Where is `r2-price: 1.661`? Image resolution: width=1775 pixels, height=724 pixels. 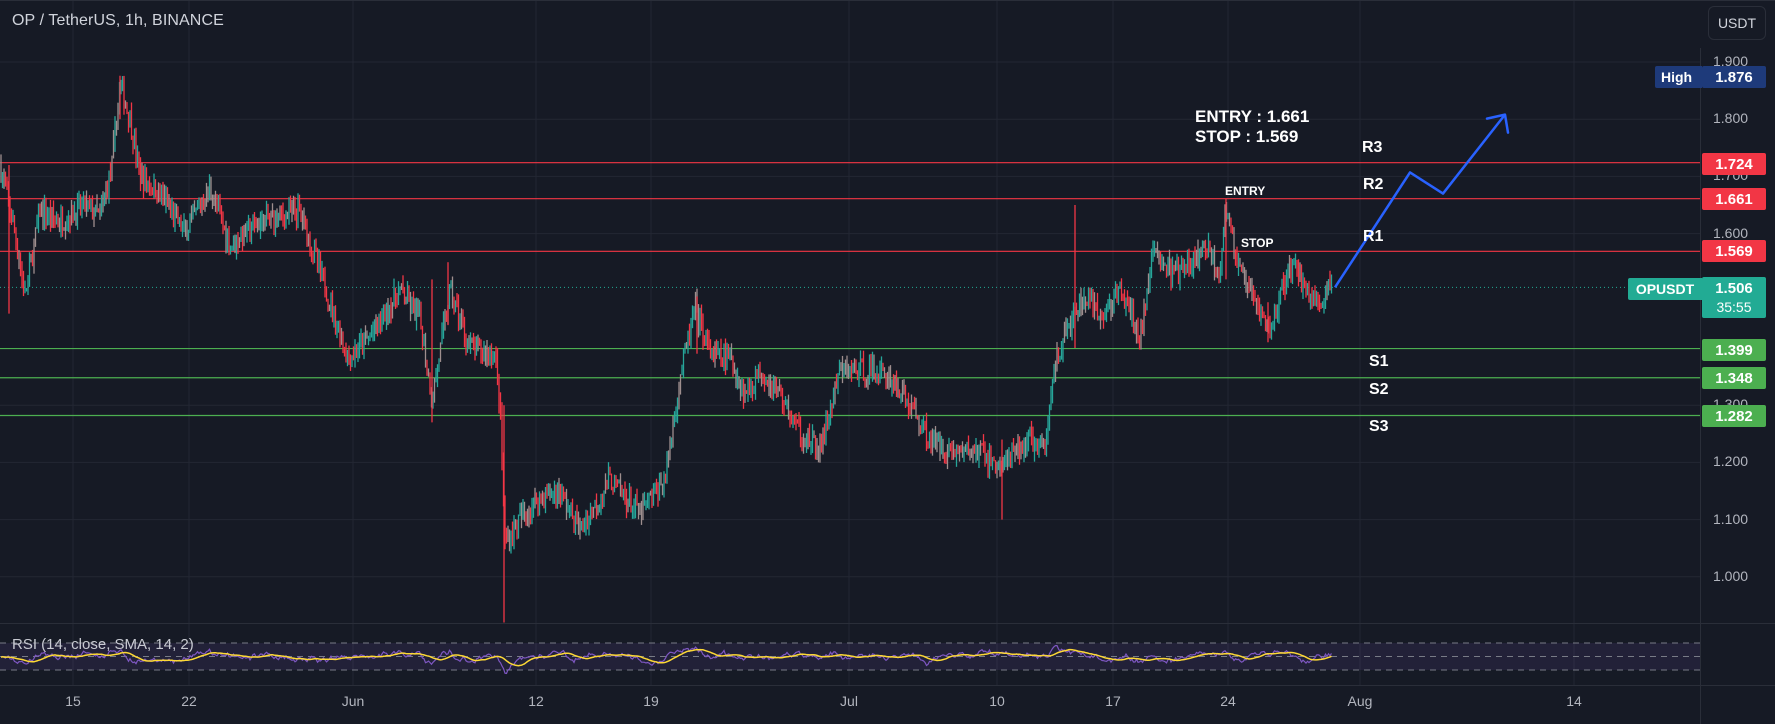 r2-price: 1.661 is located at coordinates (1734, 199).